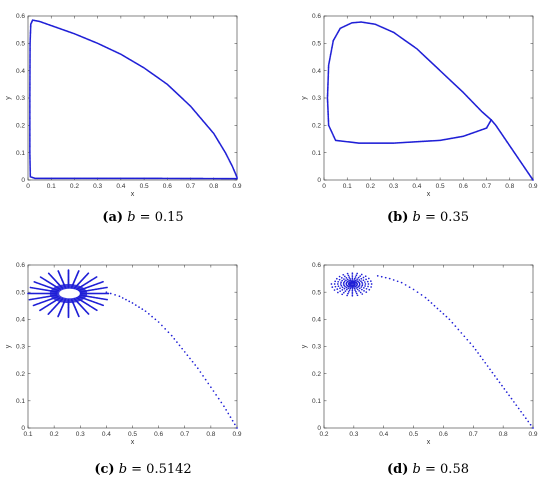 The image size is (550, 484). What do you see at coordinates (133, 99) in the screenshot?
I see `trajectory-a` at bounding box center [133, 99].